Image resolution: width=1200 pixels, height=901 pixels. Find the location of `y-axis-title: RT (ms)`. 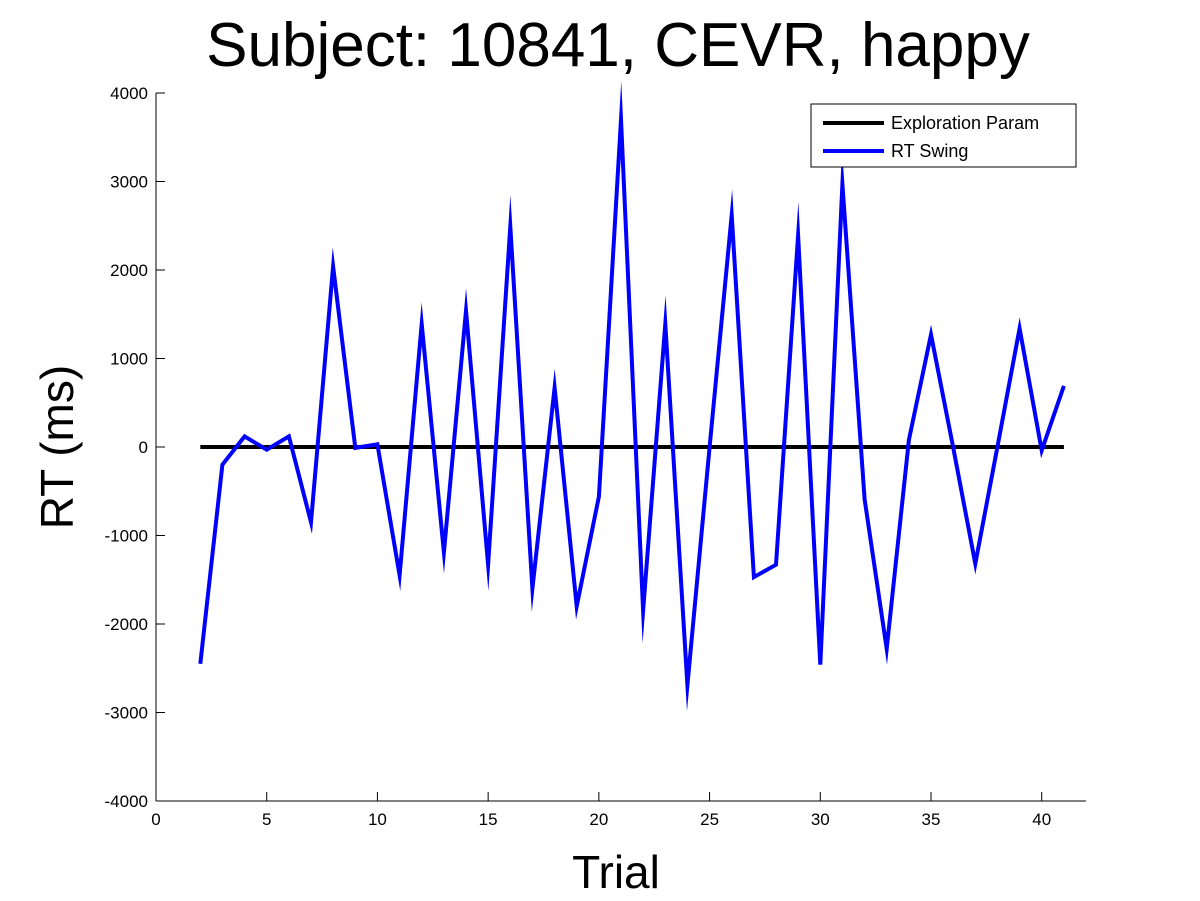

y-axis-title: RT (ms) is located at coordinates (57, 447).